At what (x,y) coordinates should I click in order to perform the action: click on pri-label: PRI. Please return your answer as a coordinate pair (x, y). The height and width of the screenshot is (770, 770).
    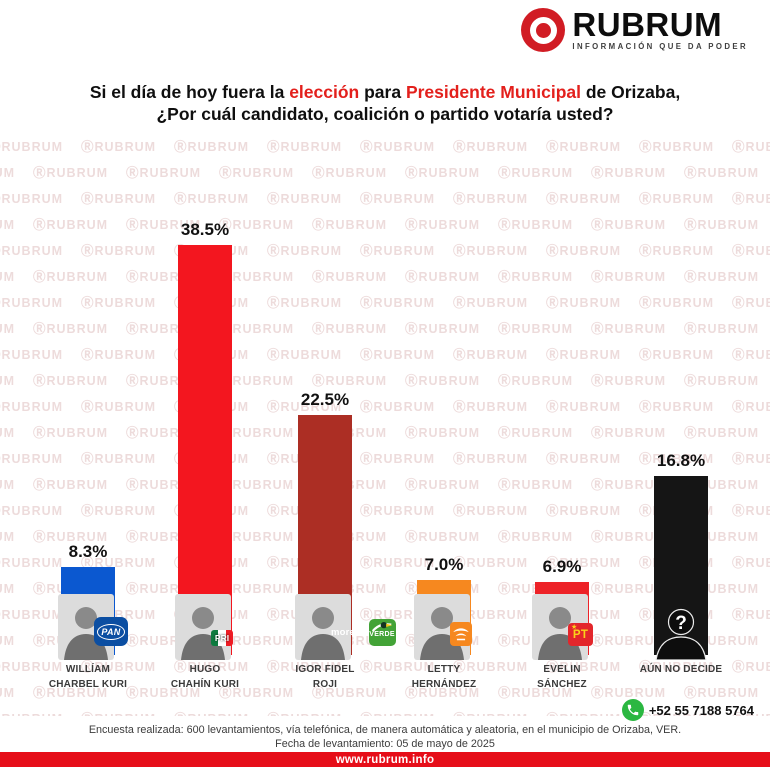
    Looking at the image, I should click on (222, 638).